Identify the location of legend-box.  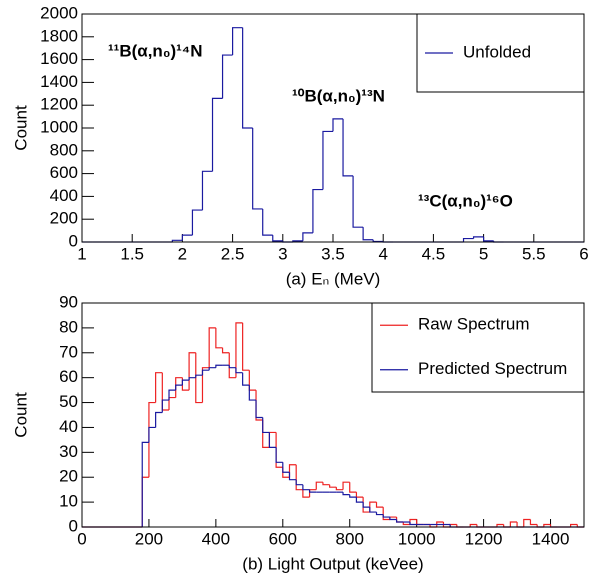
(478, 347).